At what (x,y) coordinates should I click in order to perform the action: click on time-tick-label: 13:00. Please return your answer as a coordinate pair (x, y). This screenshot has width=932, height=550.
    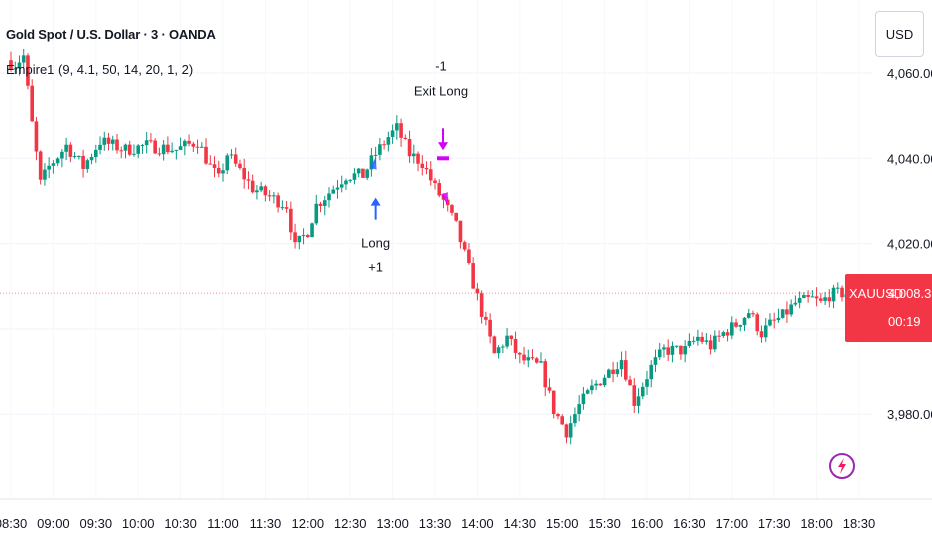
    Looking at the image, I should click on (392, 523).